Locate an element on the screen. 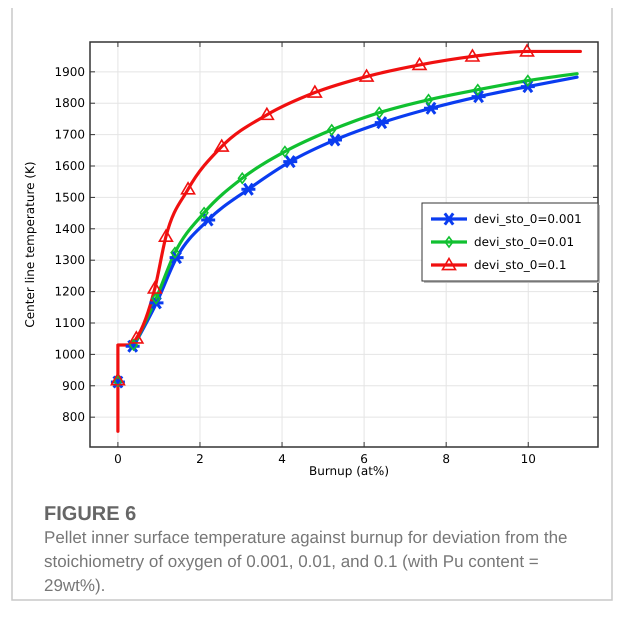 This screenshot has height=619, width=624. y-axis-title: Center line temperature (K) is located at coordinates (30, 244).